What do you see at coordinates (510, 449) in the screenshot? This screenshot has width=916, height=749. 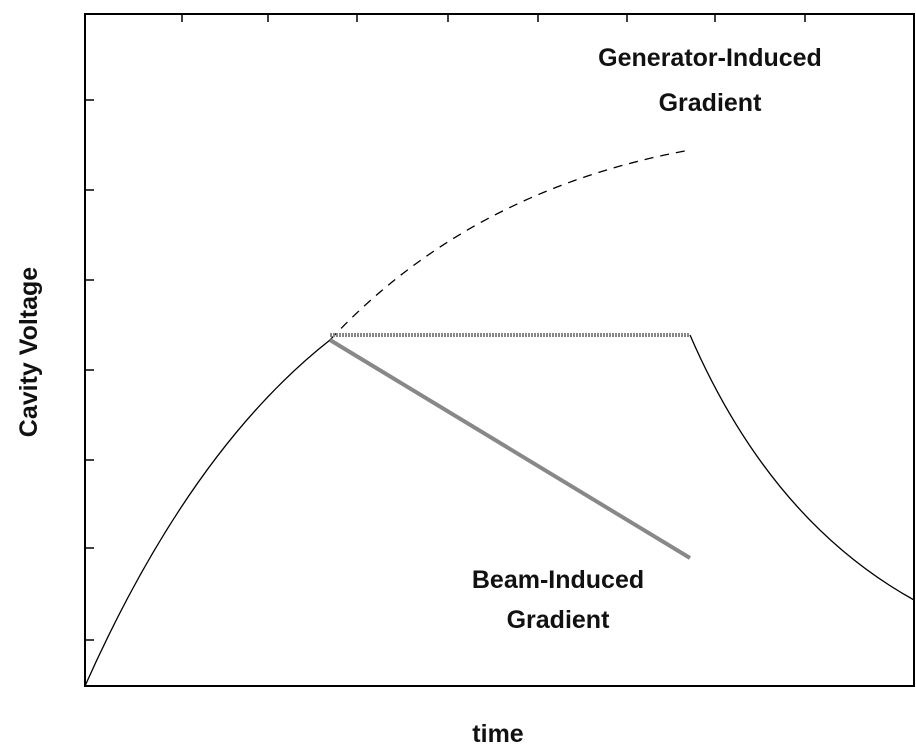 I see `beam-curve` at bounding box center [510, 449].